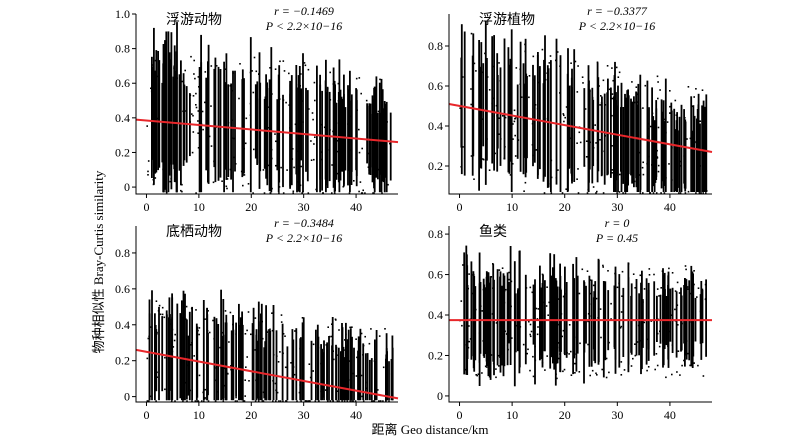 The height and width of the screenshot is (447, 800). What do you see at coordinates (146, 207) in the screenshot?
I see `x-tick-label: 0` at bounding box center [146, 207].